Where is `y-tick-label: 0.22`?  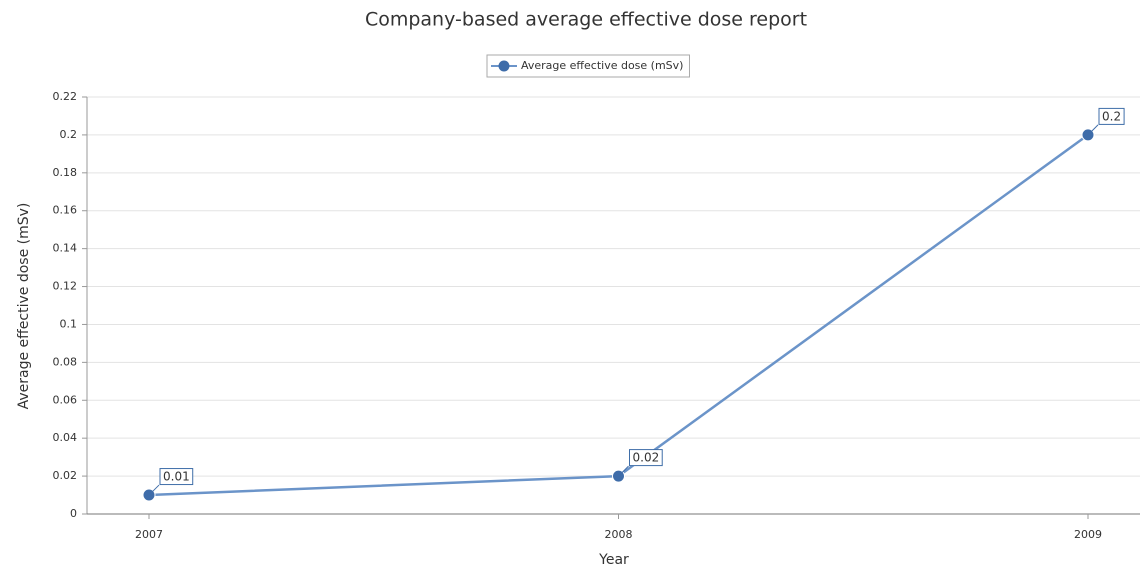 y-tick-label: 0.22 is located at coordinates (65, 96).